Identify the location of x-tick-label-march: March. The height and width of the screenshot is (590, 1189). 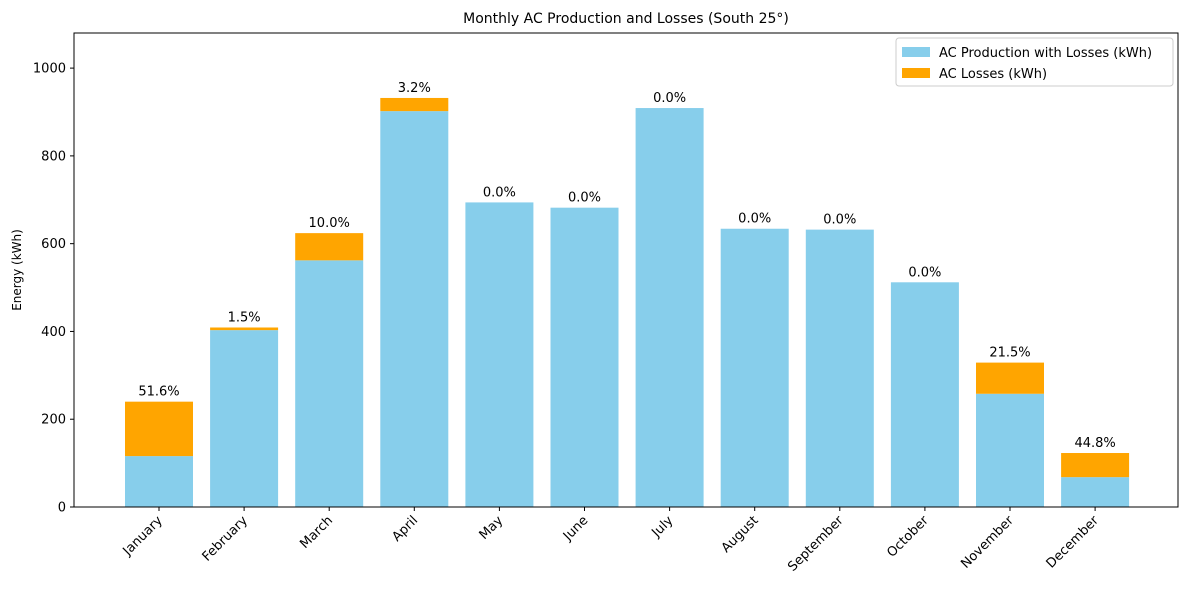
(316, 532).